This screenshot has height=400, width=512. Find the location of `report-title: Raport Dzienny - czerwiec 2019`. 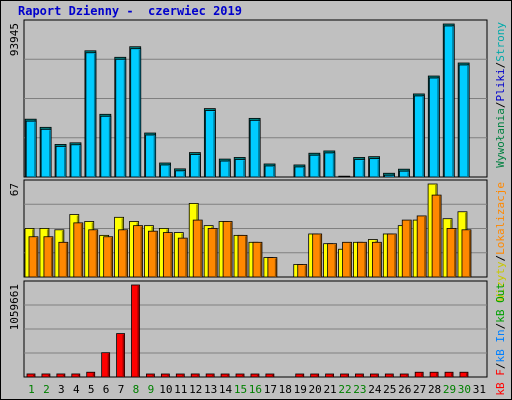

report-title: Raport Dzienny - czerwiec 2019 is located at coordinates (130, 11).